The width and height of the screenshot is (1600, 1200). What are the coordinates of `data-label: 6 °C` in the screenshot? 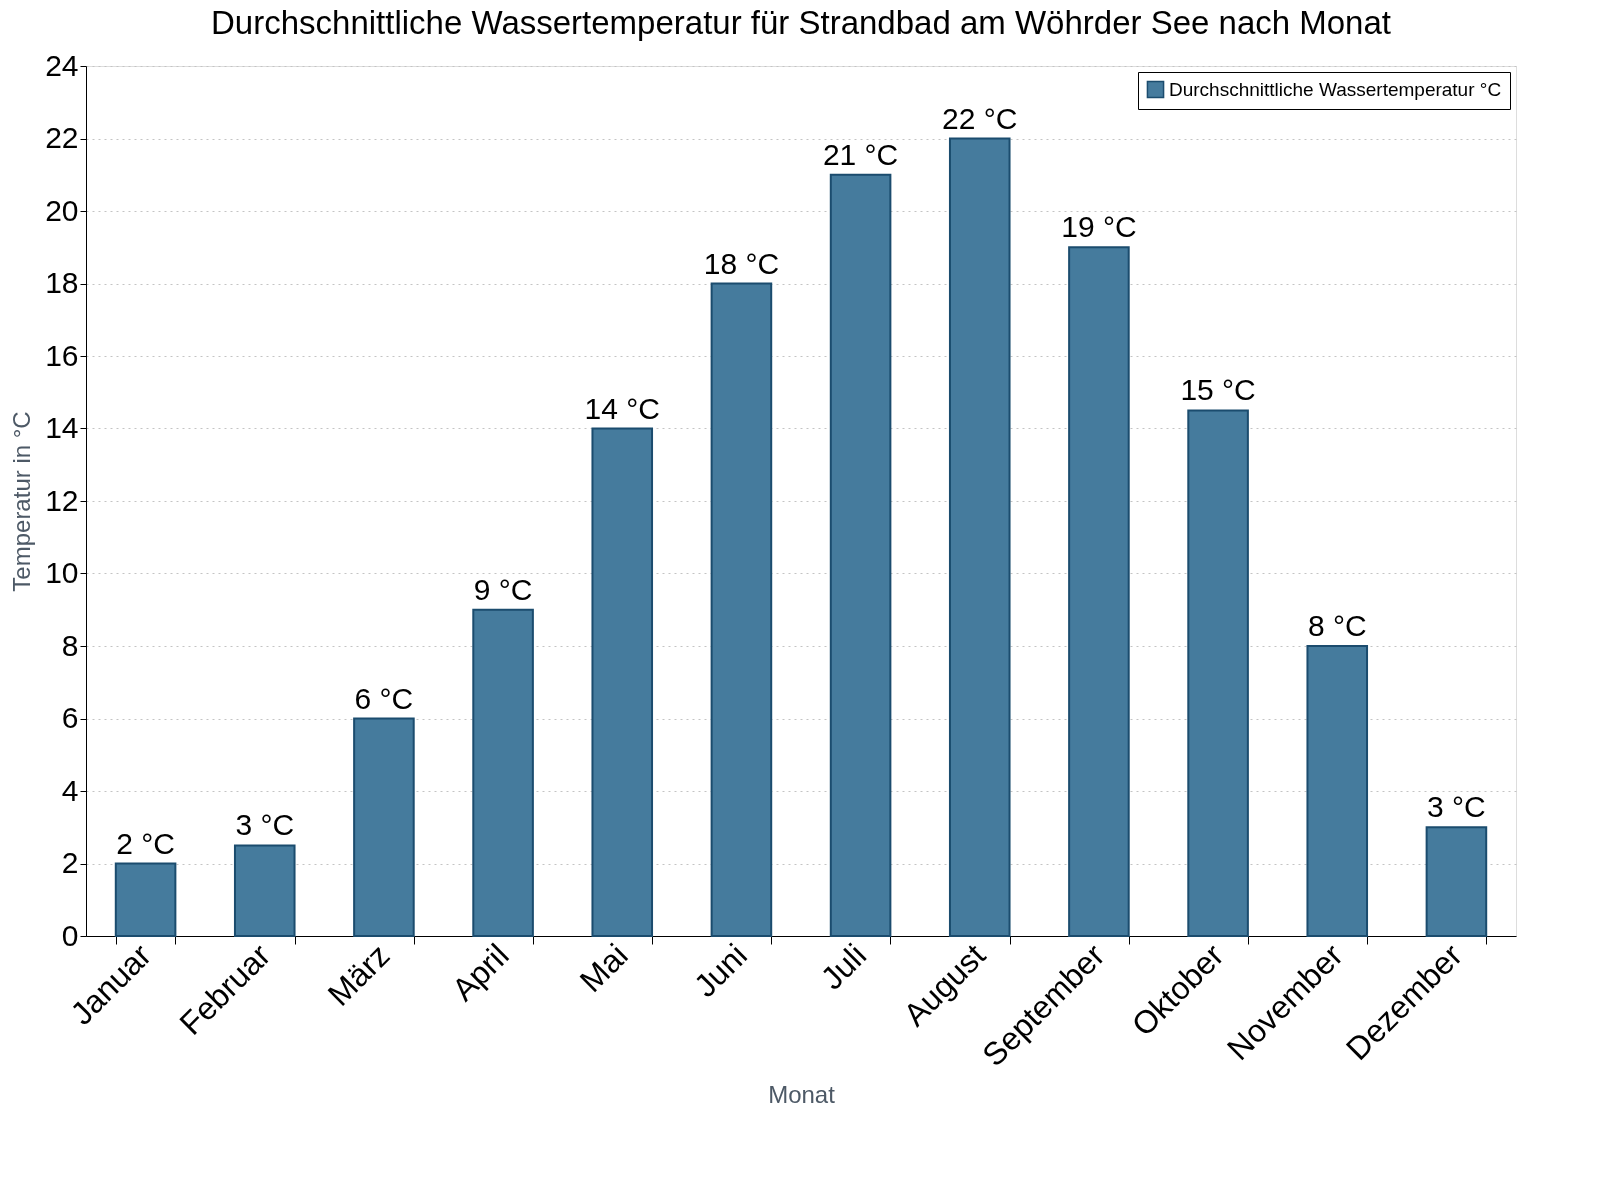 It's located at (384, 698).